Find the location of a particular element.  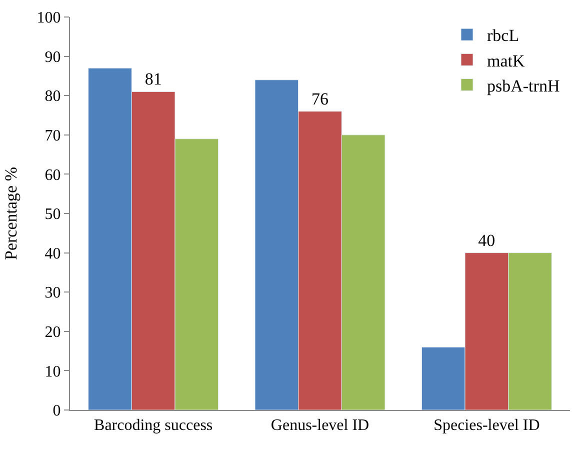

y-tick-label: 80 is located at coordinates (52, 97).